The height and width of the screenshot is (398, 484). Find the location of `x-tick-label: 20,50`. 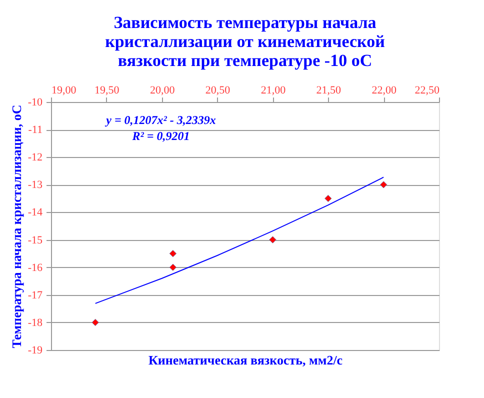

x-tick-label: 20,50 is located at coordinates (218, 90).